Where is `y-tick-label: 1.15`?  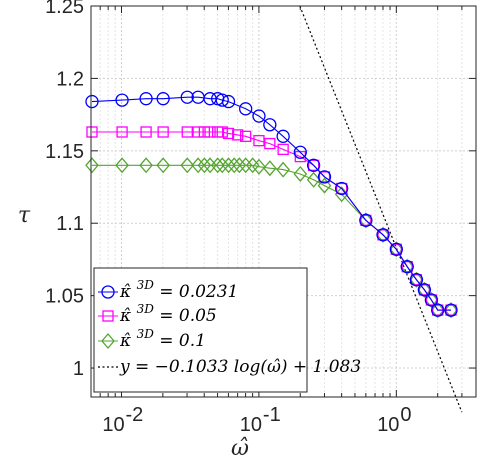 y-tick-label: 1.15 is located at coordinates (64, 152).